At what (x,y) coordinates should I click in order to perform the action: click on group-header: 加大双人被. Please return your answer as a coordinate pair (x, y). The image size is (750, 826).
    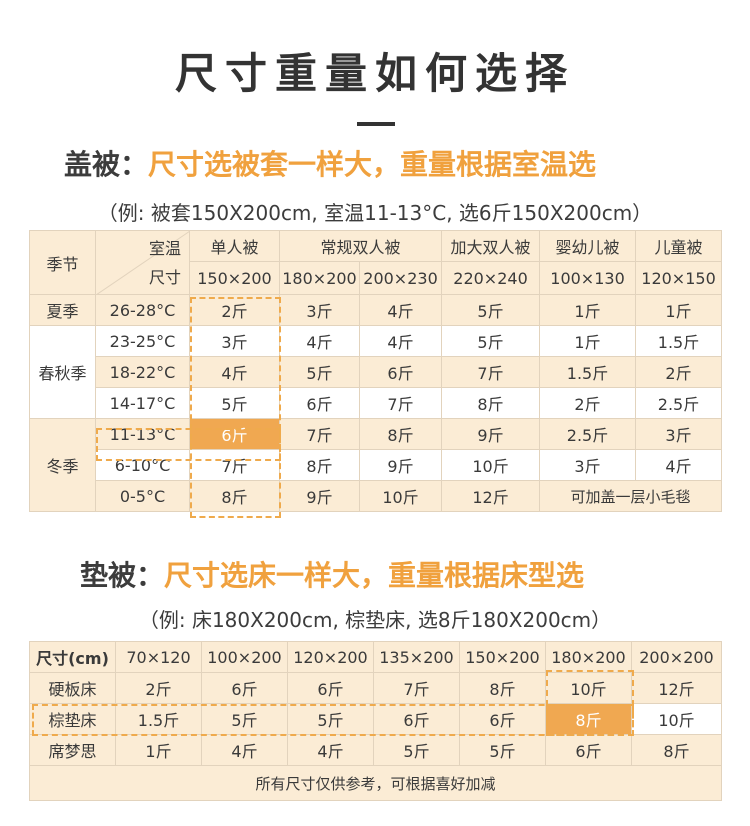
    Looking at the image, I should click on (491, 246).